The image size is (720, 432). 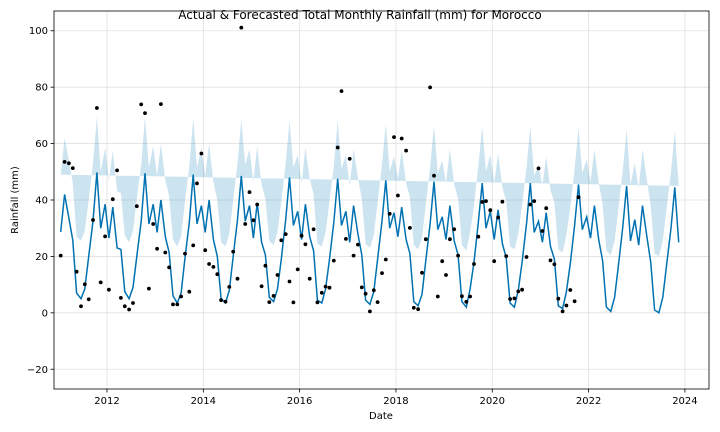 I want to click on x-tick-label: 2022, so click(x=588, y=401).